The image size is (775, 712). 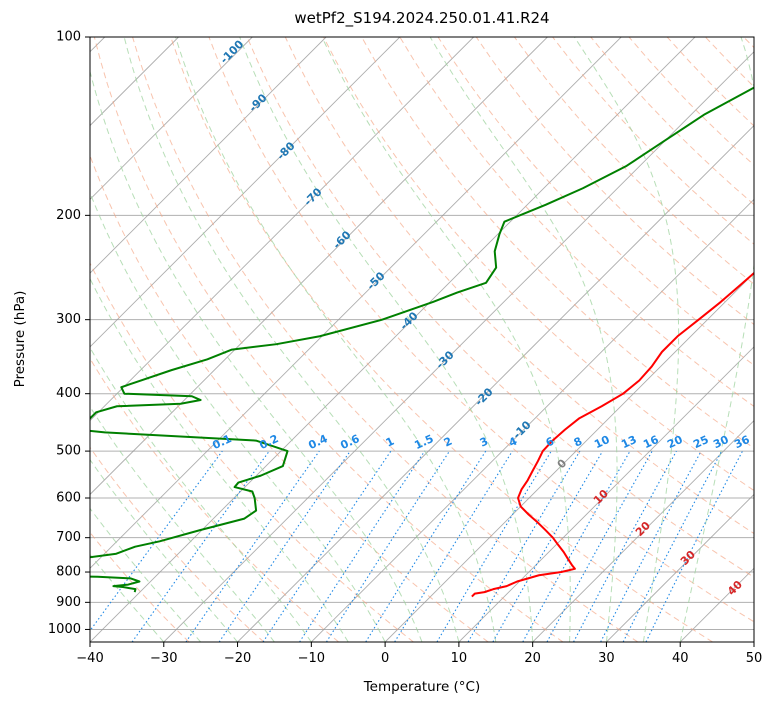 What do you see at coordinates (68, 537) in the screenshot?
I see `y-tick-label: 700` at bounding box center [68, 537].